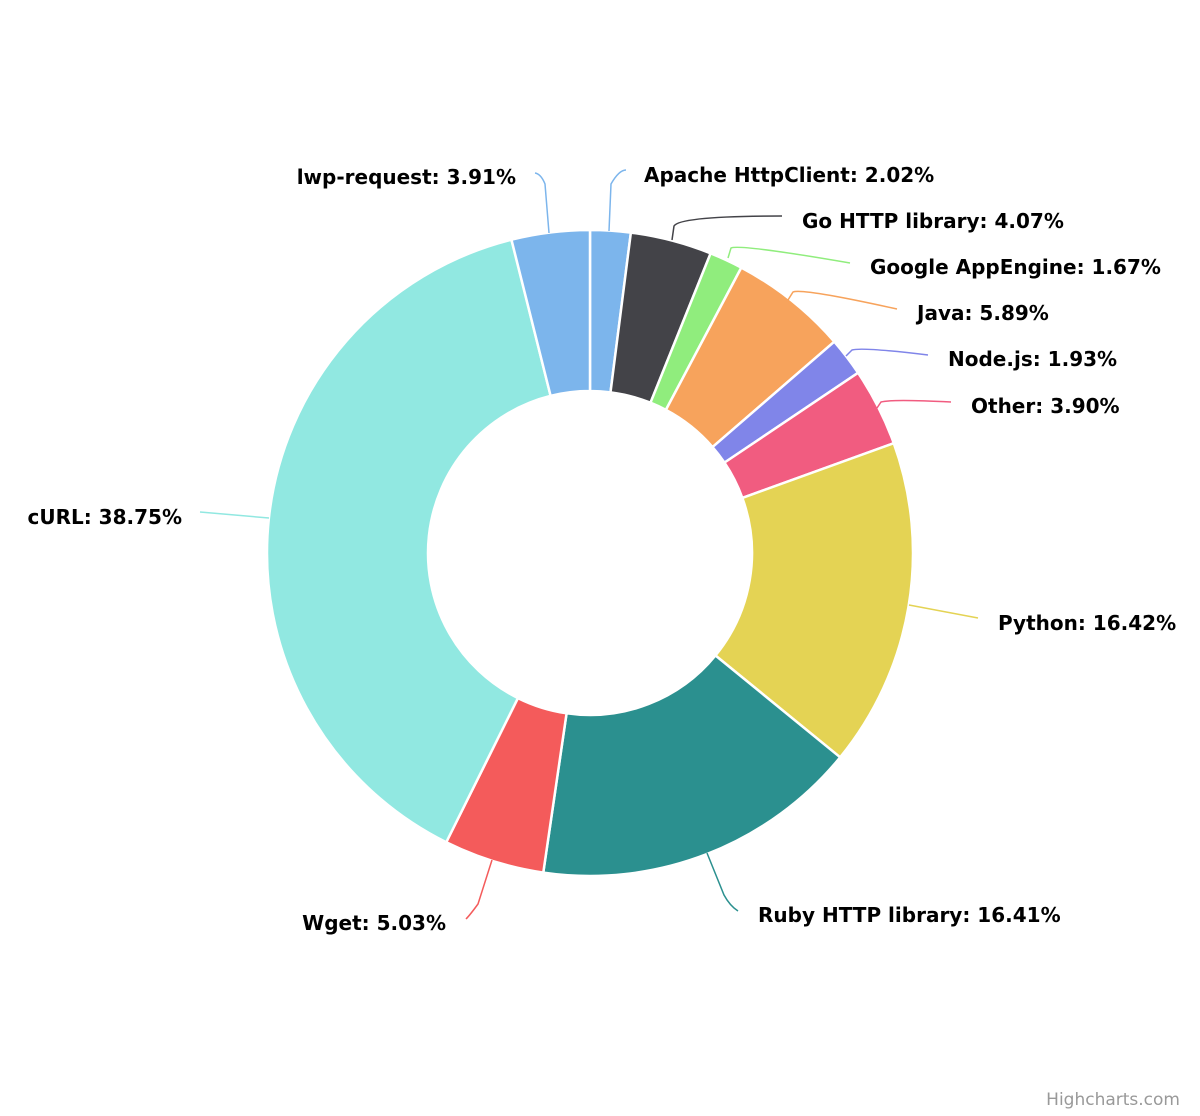 This screenshot has width=1200, height=1116. Describe the element at coordinates (542, 203) in the screenshot. I see `connector-lwp-request` at that location.